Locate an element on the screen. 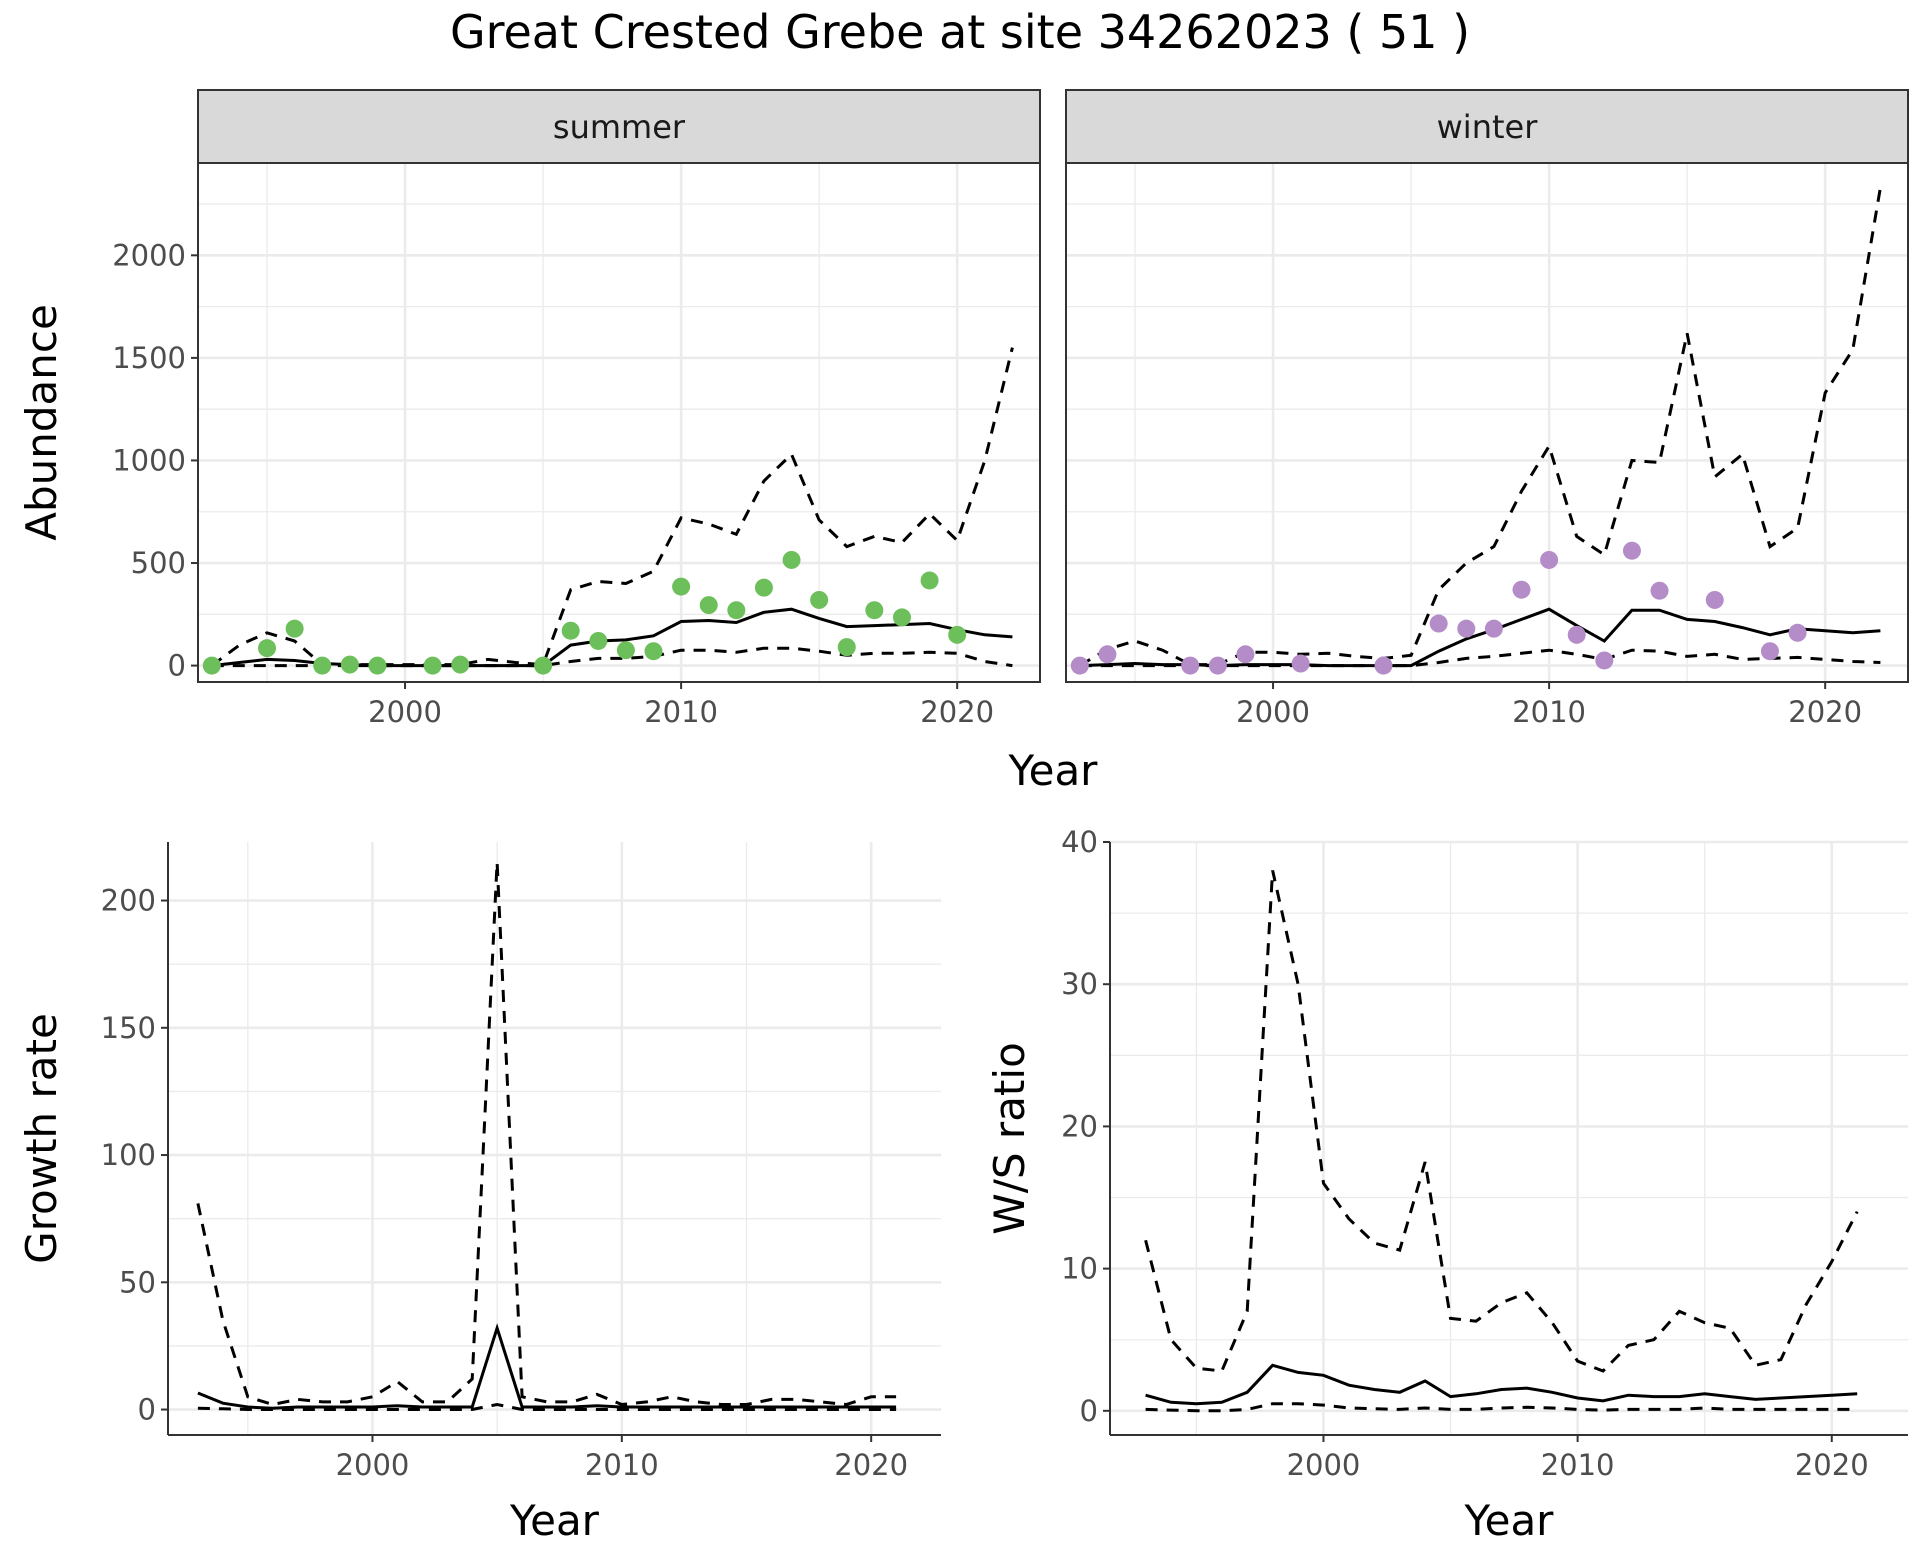  growth-rate-x-tick-label: 2000 is located at coordinates (373, 1465).